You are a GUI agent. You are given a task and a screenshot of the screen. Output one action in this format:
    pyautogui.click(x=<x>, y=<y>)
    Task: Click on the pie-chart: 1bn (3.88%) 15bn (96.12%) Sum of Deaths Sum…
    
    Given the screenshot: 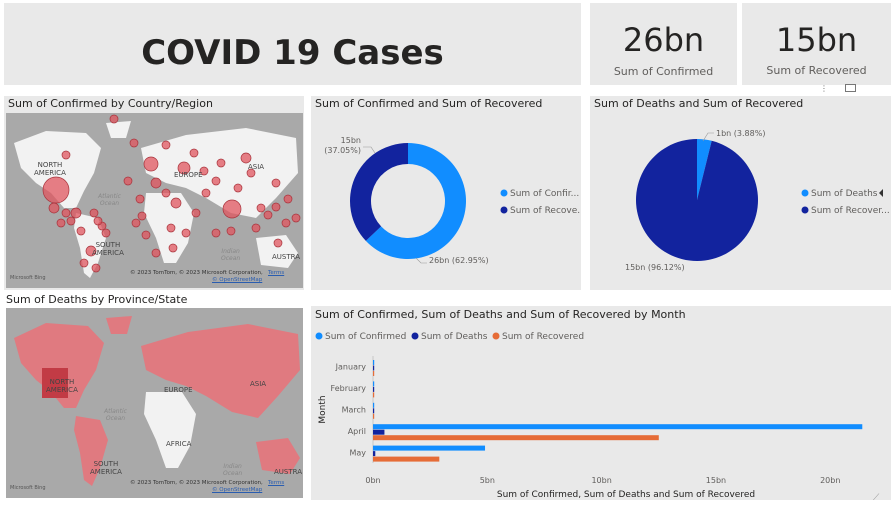 What is the action you would take?
    pyautogui.click(x=740, y=201)
    